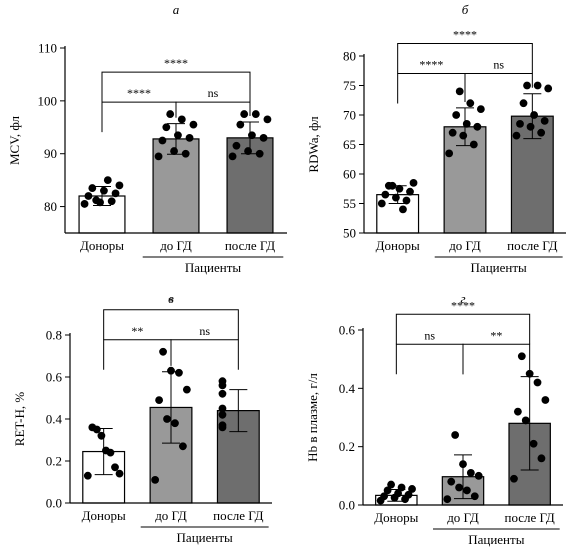 Image resolution: width=584 pixels, height=547 pixels. What do you see at coordinates (349, 85) in the screenshot?
I see `y-tick-label: 75` at bounding box center [349, 85].